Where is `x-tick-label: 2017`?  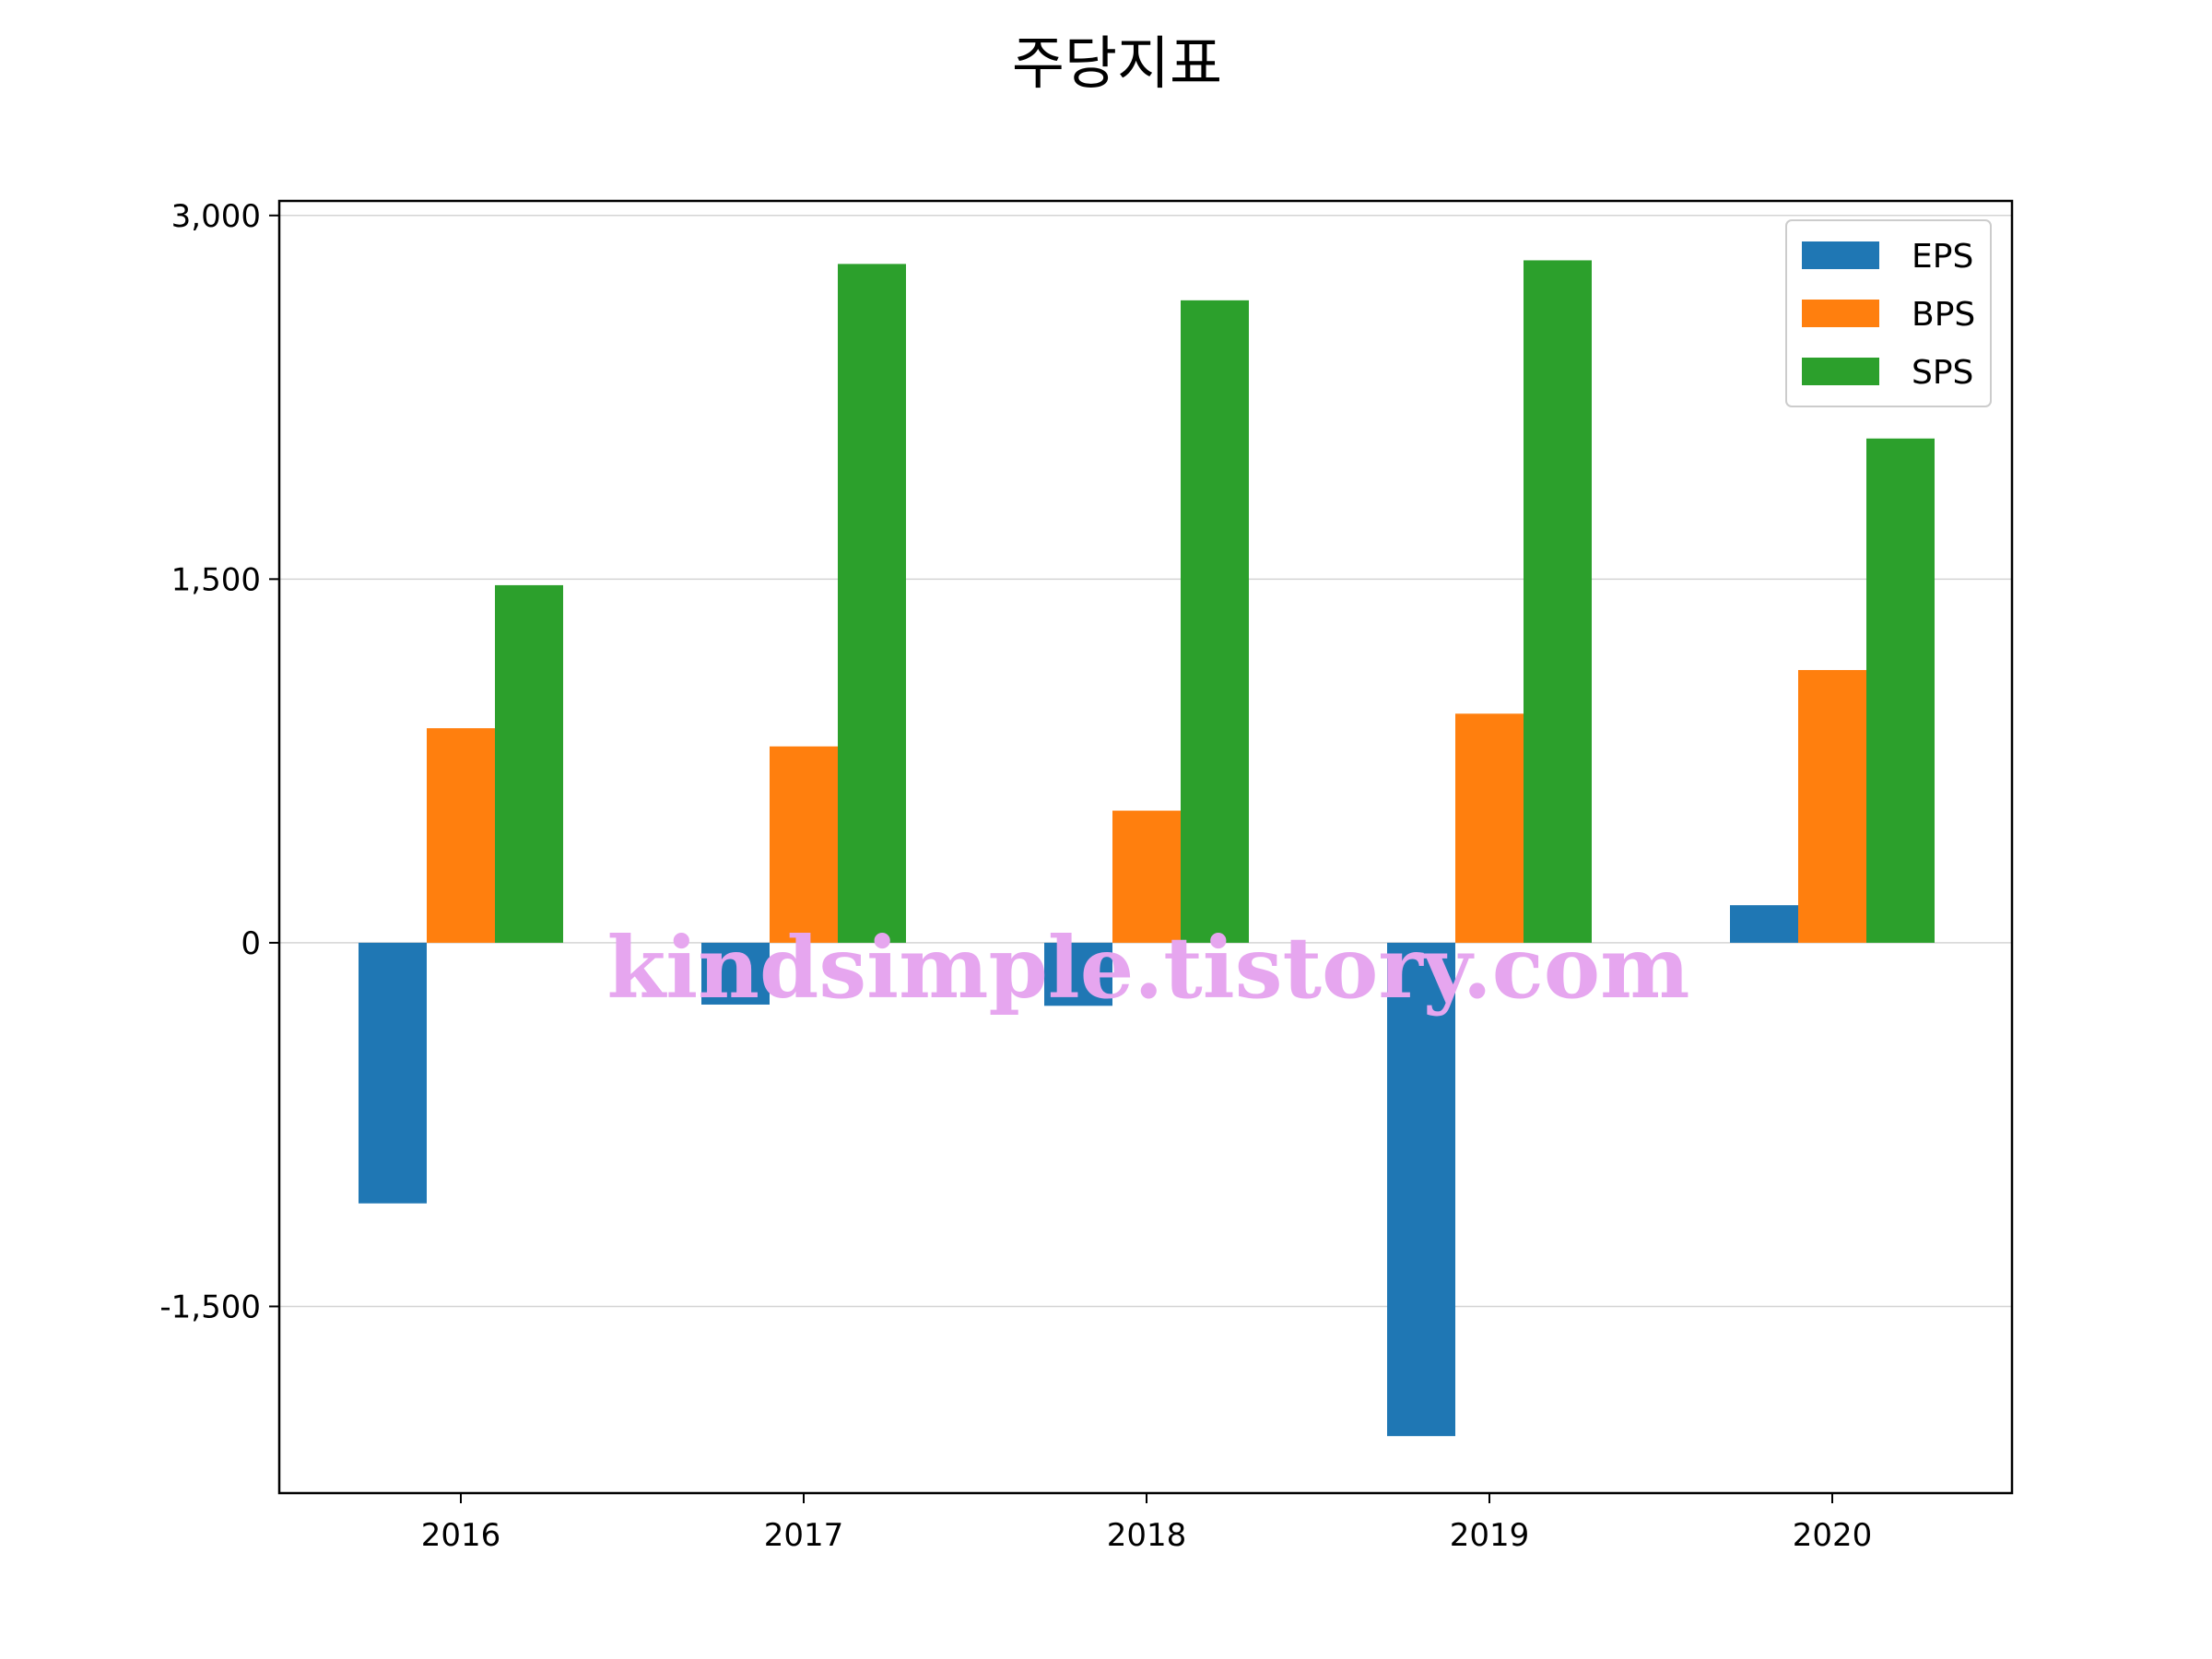
x-tick-label: 2017 is located at coordinates (804, 1535).